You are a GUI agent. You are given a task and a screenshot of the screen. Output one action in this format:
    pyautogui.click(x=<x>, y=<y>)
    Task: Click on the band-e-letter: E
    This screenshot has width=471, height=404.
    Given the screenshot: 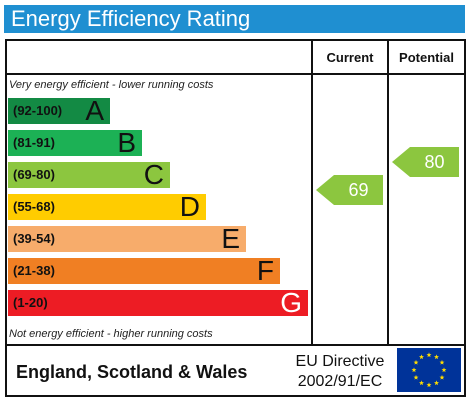 What is the action you would take?
    pyautogui.click(x=230, y=238)
    